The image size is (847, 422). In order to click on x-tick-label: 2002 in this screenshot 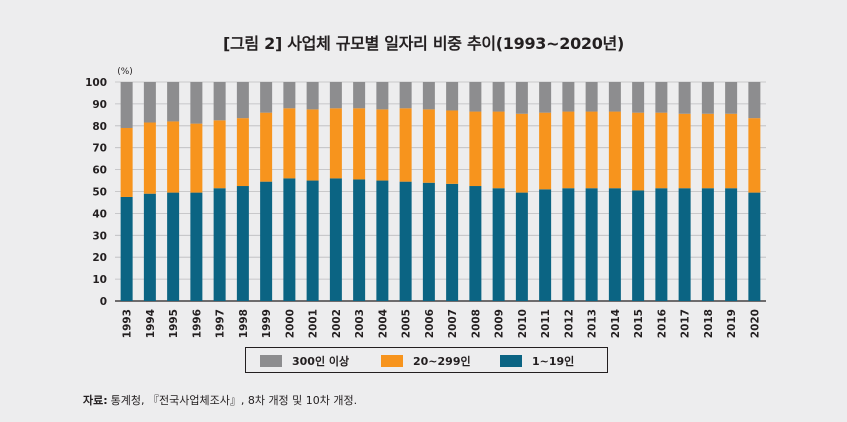, I will do `click(337, 323)`.